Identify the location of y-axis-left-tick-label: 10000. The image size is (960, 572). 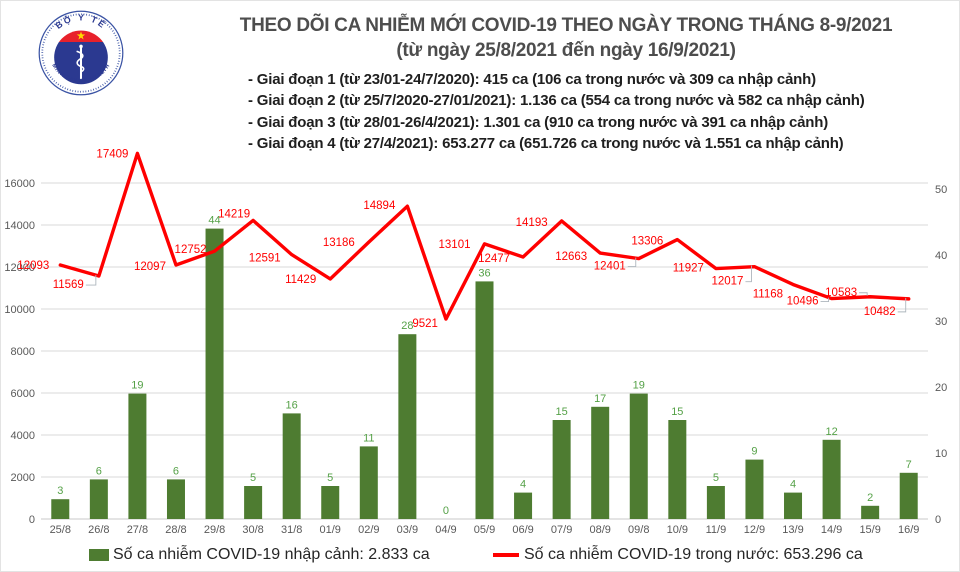
(19, 310).